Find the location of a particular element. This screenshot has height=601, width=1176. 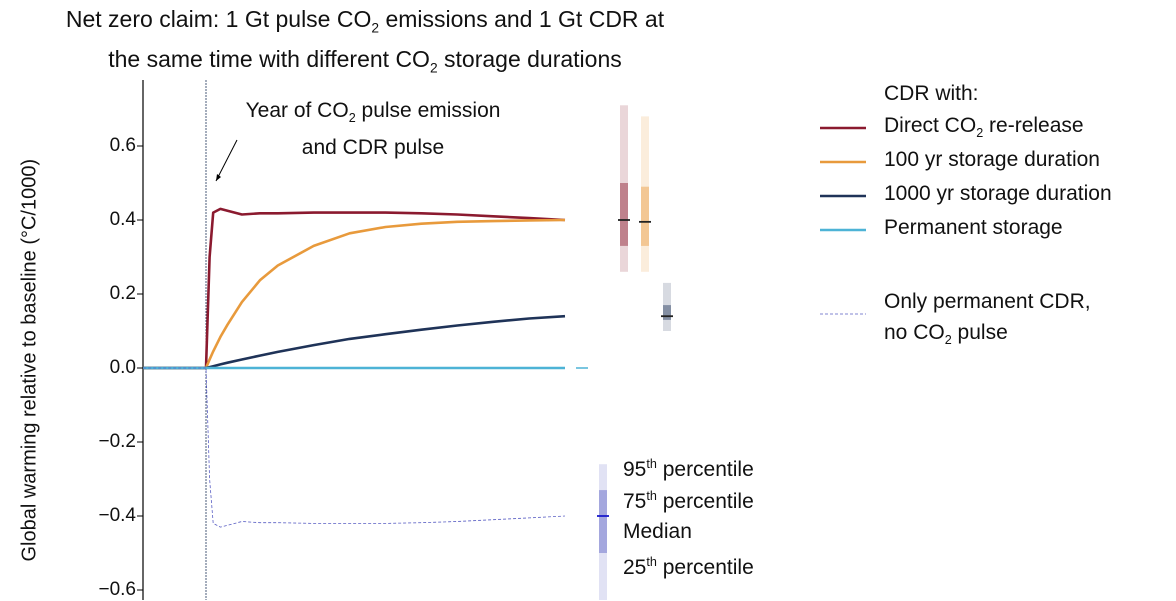

legend-item-3: Permanent storage is located at coordinates (973, 227).